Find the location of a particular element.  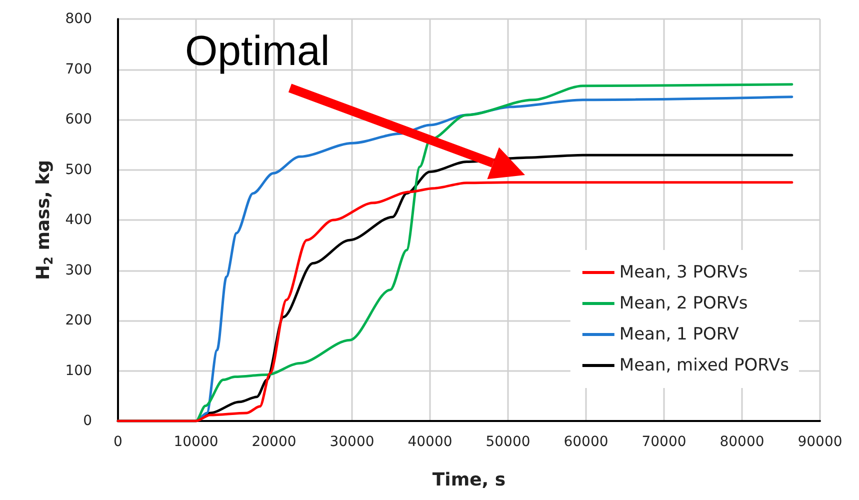

x-tick-label: 20000 is located at coordinates (274, 442).